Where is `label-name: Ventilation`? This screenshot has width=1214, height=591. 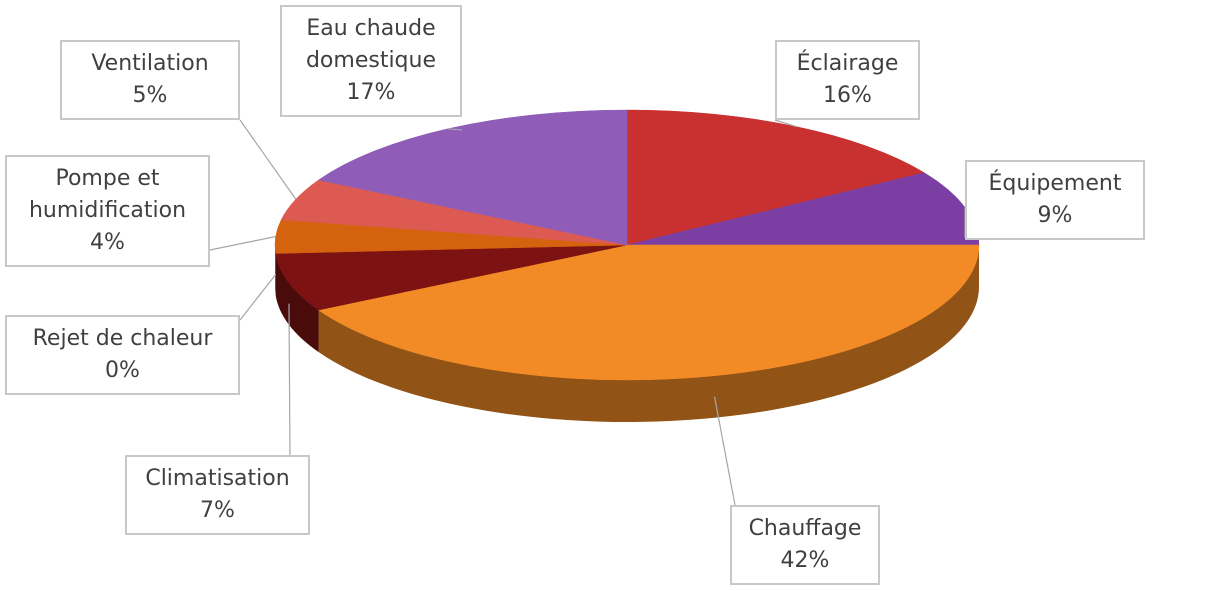
label-name: Ventilation is located at coordinates (150, 63).